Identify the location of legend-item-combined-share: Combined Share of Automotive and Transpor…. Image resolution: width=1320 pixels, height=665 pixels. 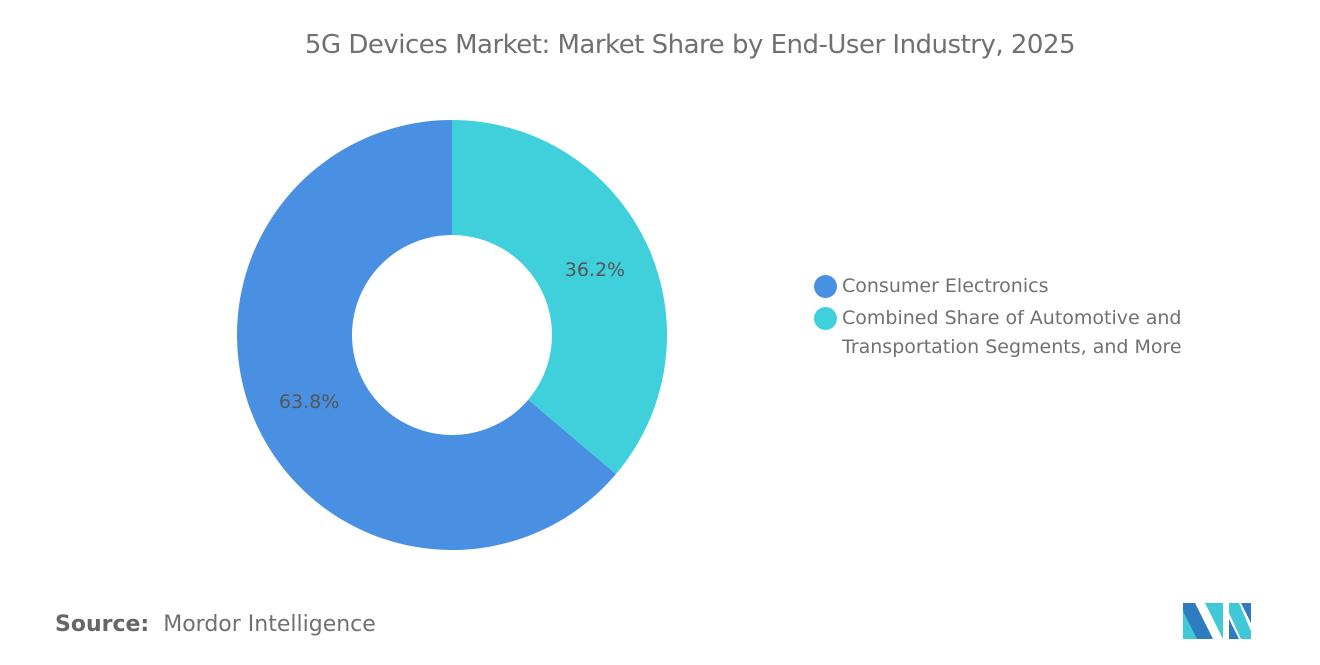
(998, 333).